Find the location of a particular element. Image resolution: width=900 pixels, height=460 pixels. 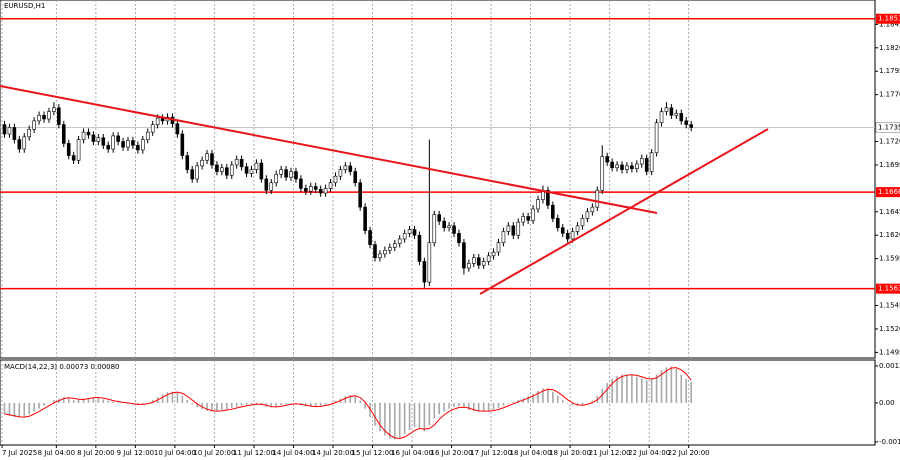

y-tick-label: 1.1820 is located at coordinates (889, 48).